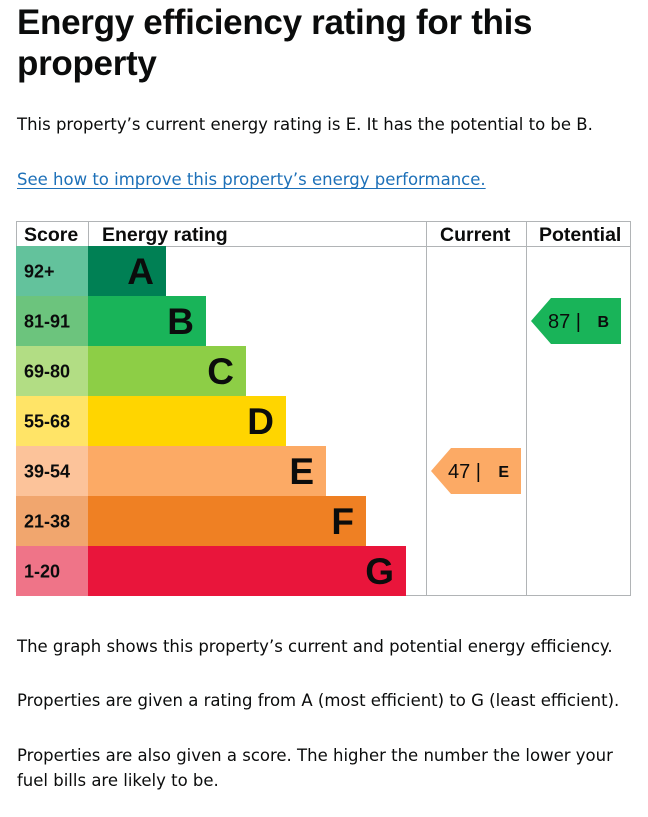 The image size is (648, 817). Describe the element at coordinates (39, 272) in the screenshot. I see `band-score-label: 92+` at that location.